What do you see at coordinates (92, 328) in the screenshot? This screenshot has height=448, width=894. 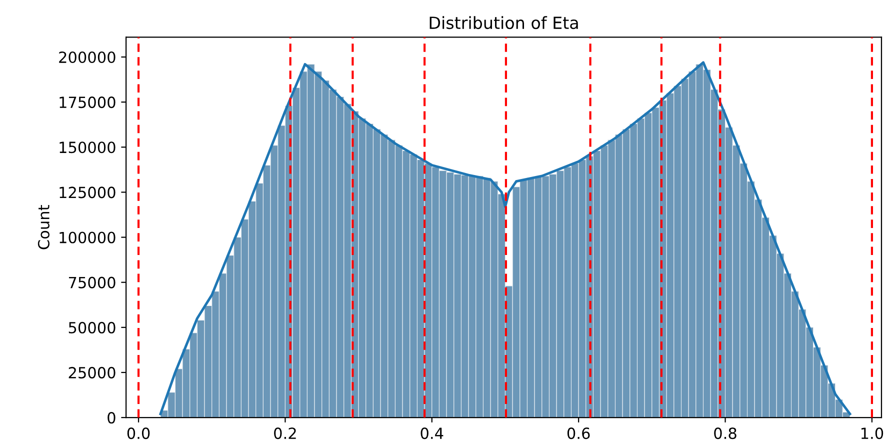 I see `y-tick-label: 50000` at bounding box center [92, 328].